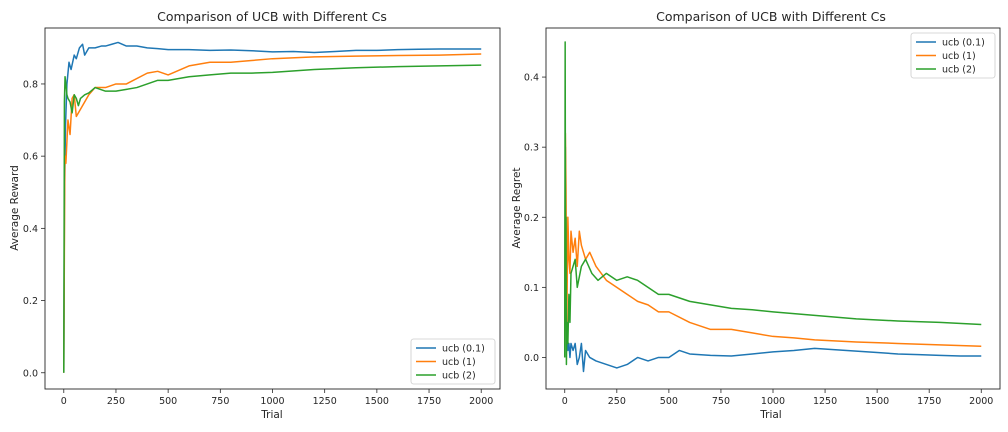 This screenshot has width=1008, height=432. What do you see at coordinates (531, 288) in the screenshot?
I see `y-tick-label: 0.1` at bounding box center [531, 288].